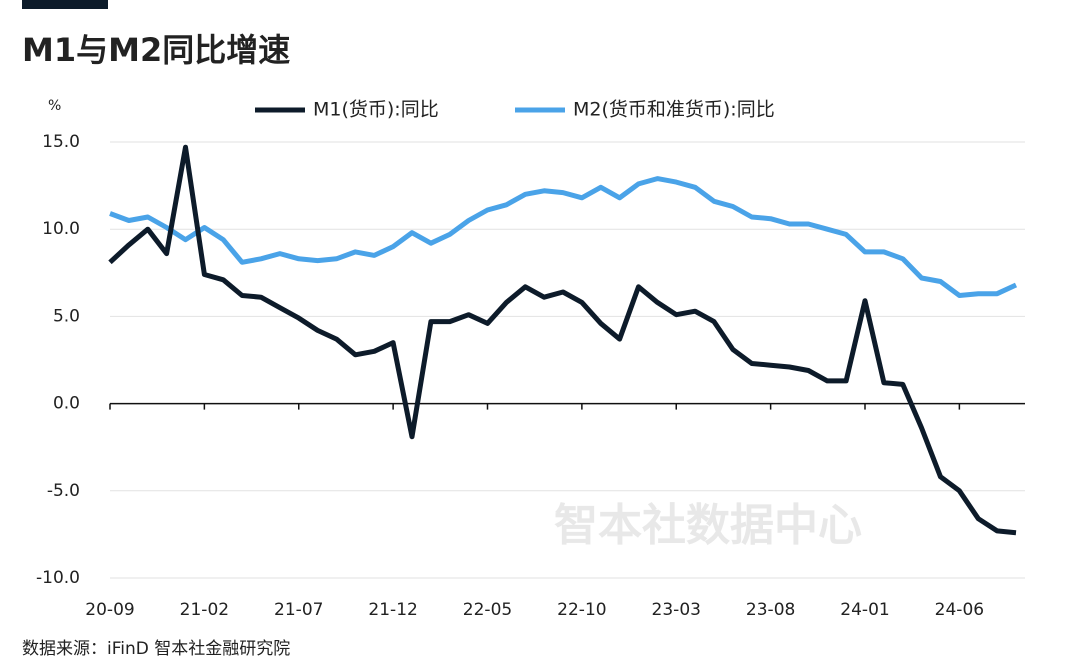  I want to click on x-tick-label: 22-05, so click(487, 610).